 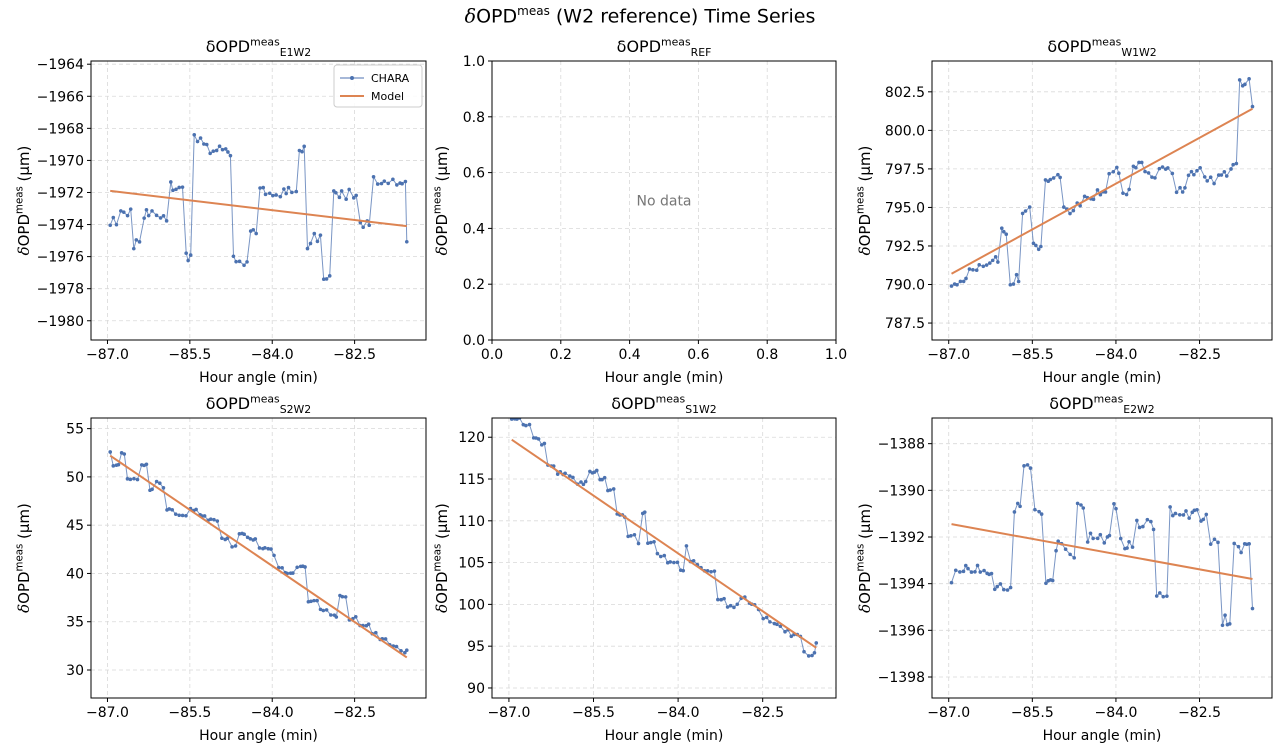 I want to click on y-tick-label: 0.4, so click(x=474, y=229).